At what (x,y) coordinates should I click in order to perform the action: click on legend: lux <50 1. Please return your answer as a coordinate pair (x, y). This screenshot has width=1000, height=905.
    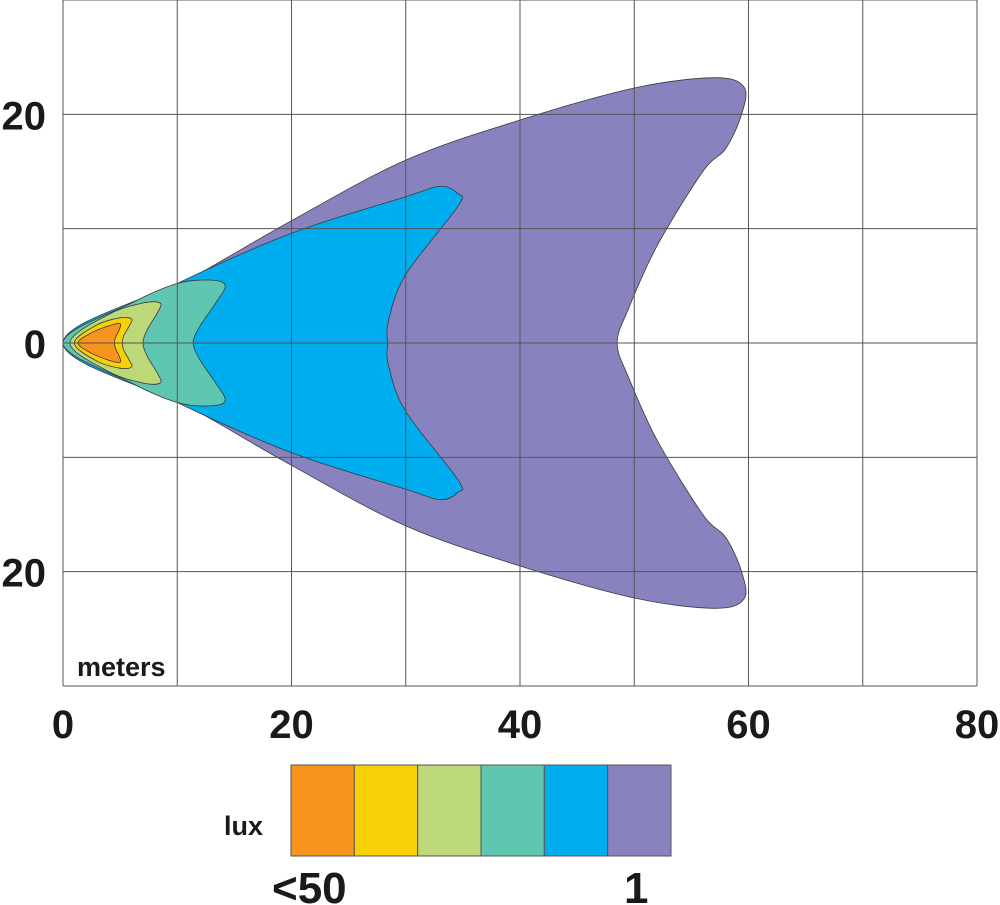
    Looking at the image, I should click on (448, 834).